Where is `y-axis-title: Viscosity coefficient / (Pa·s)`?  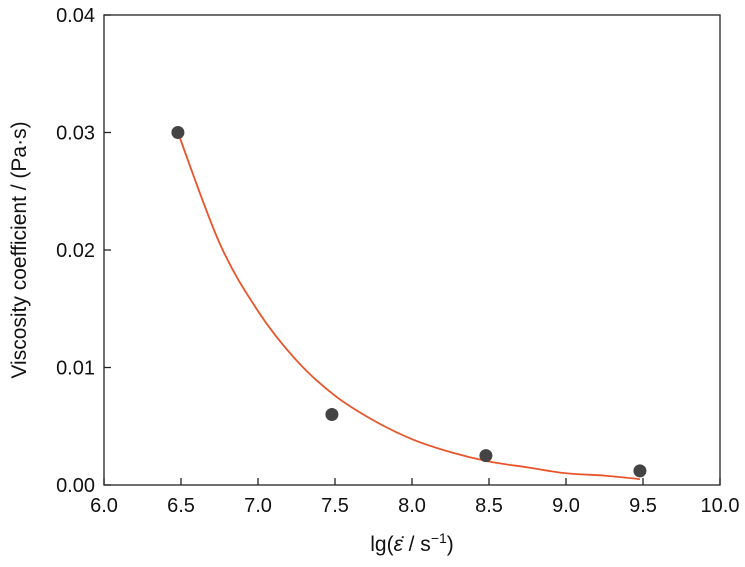 y-axis-title: Viscosity coefficient / (Pa·s) is located at coordinates (19, 249).